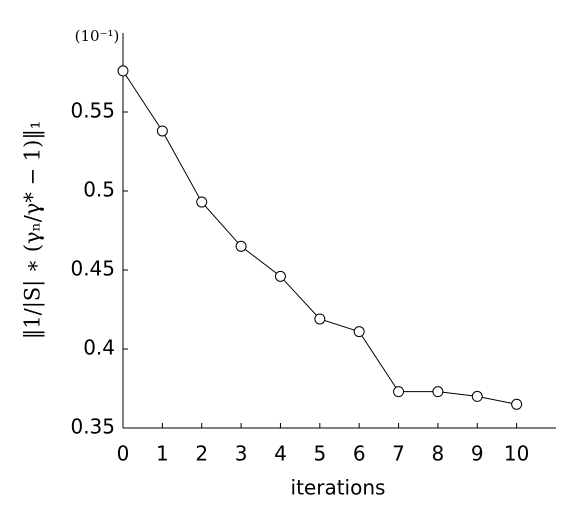 The image size is (571, 519). I want to click on x-tick-label: 6, so click(359, 454).